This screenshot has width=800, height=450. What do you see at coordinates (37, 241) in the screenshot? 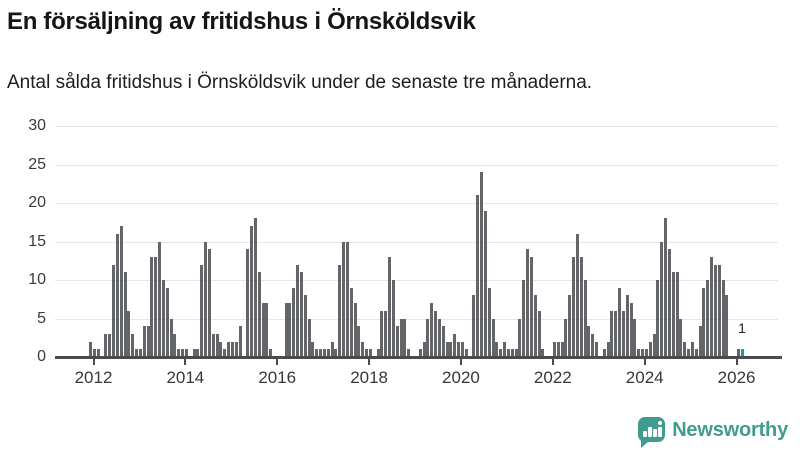
I see `y-axis-label: 15` at bounding box center [37, 241].